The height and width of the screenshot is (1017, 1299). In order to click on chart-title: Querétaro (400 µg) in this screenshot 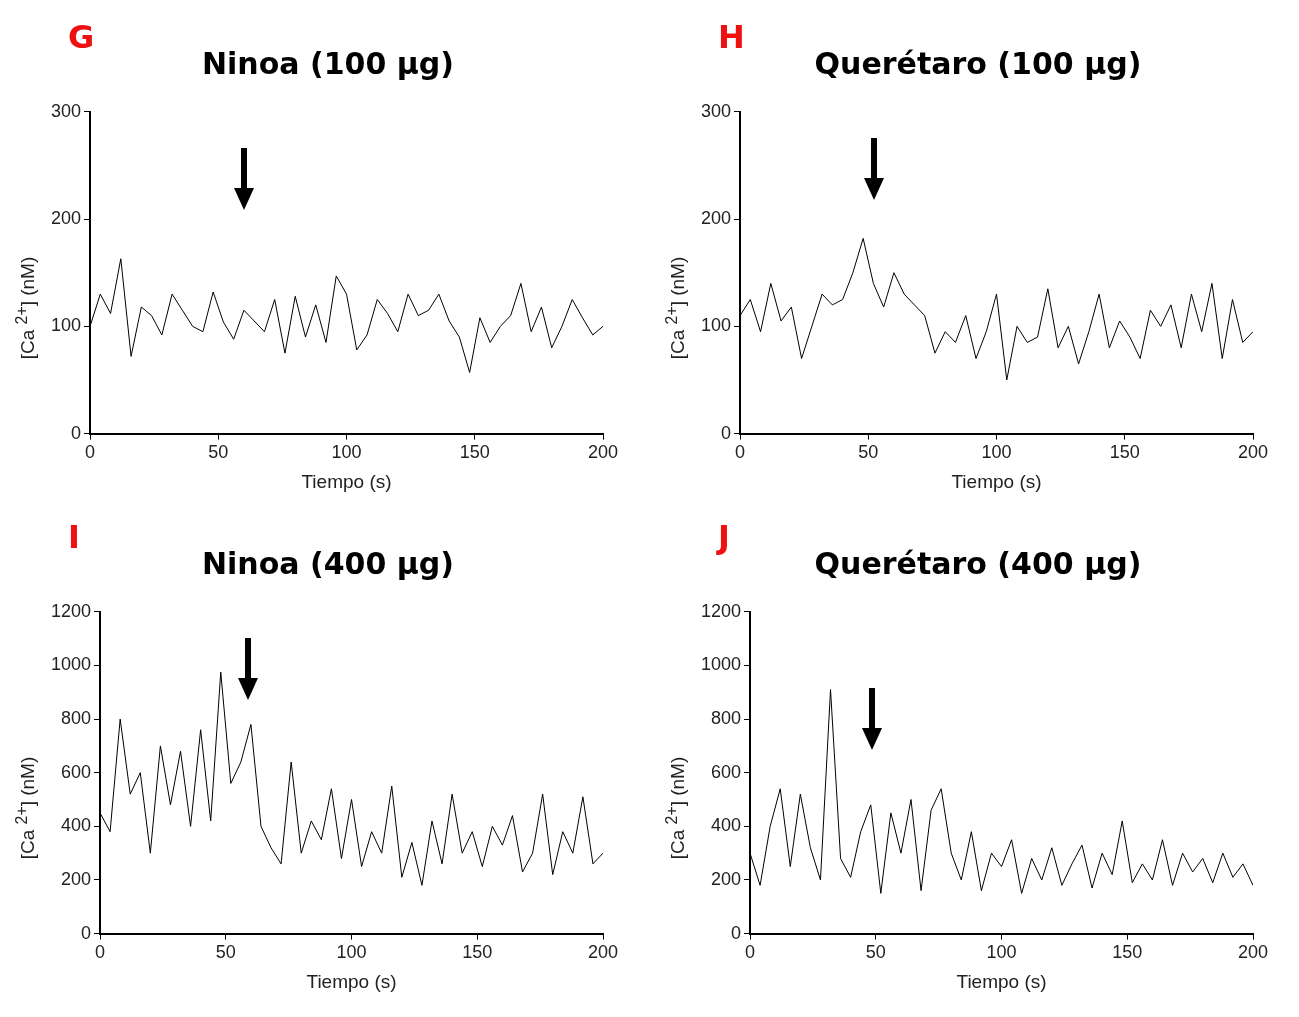, I will do `click(978, 563)`.